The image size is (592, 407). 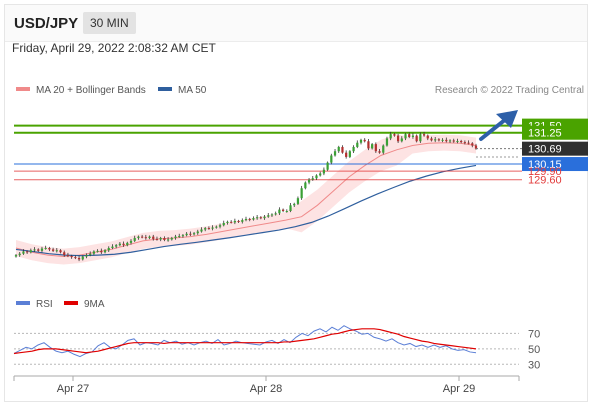 What do you see at coordinates (109, 23) in the screenshot?
I see `timeframe-button: 30 MIN` at bounding box center [109, 23].